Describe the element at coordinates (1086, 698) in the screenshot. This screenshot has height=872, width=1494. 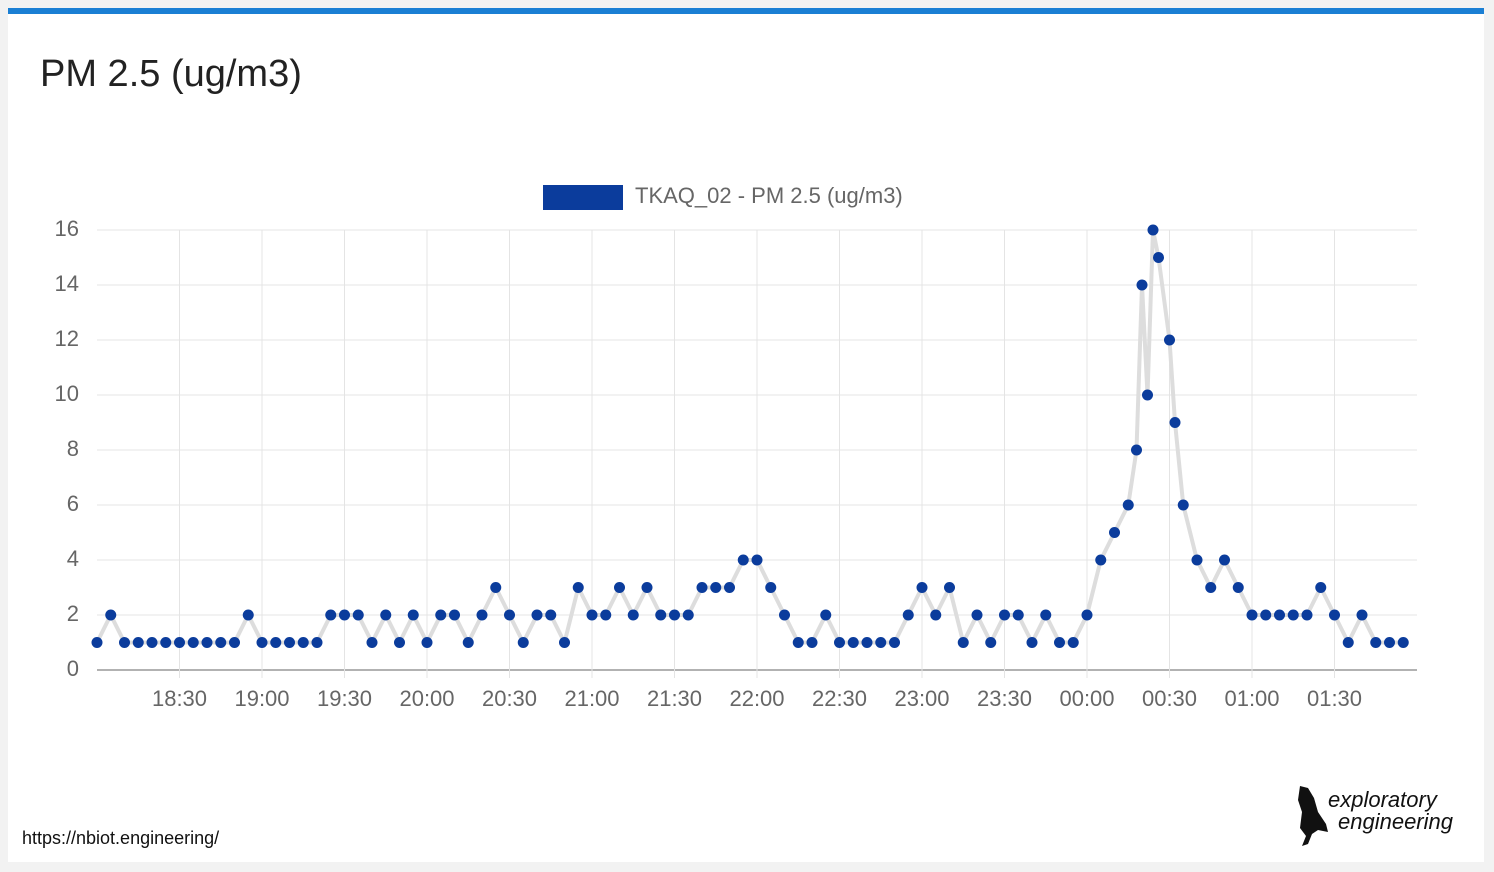
I see `x-tick-label: 00:00` at that location.